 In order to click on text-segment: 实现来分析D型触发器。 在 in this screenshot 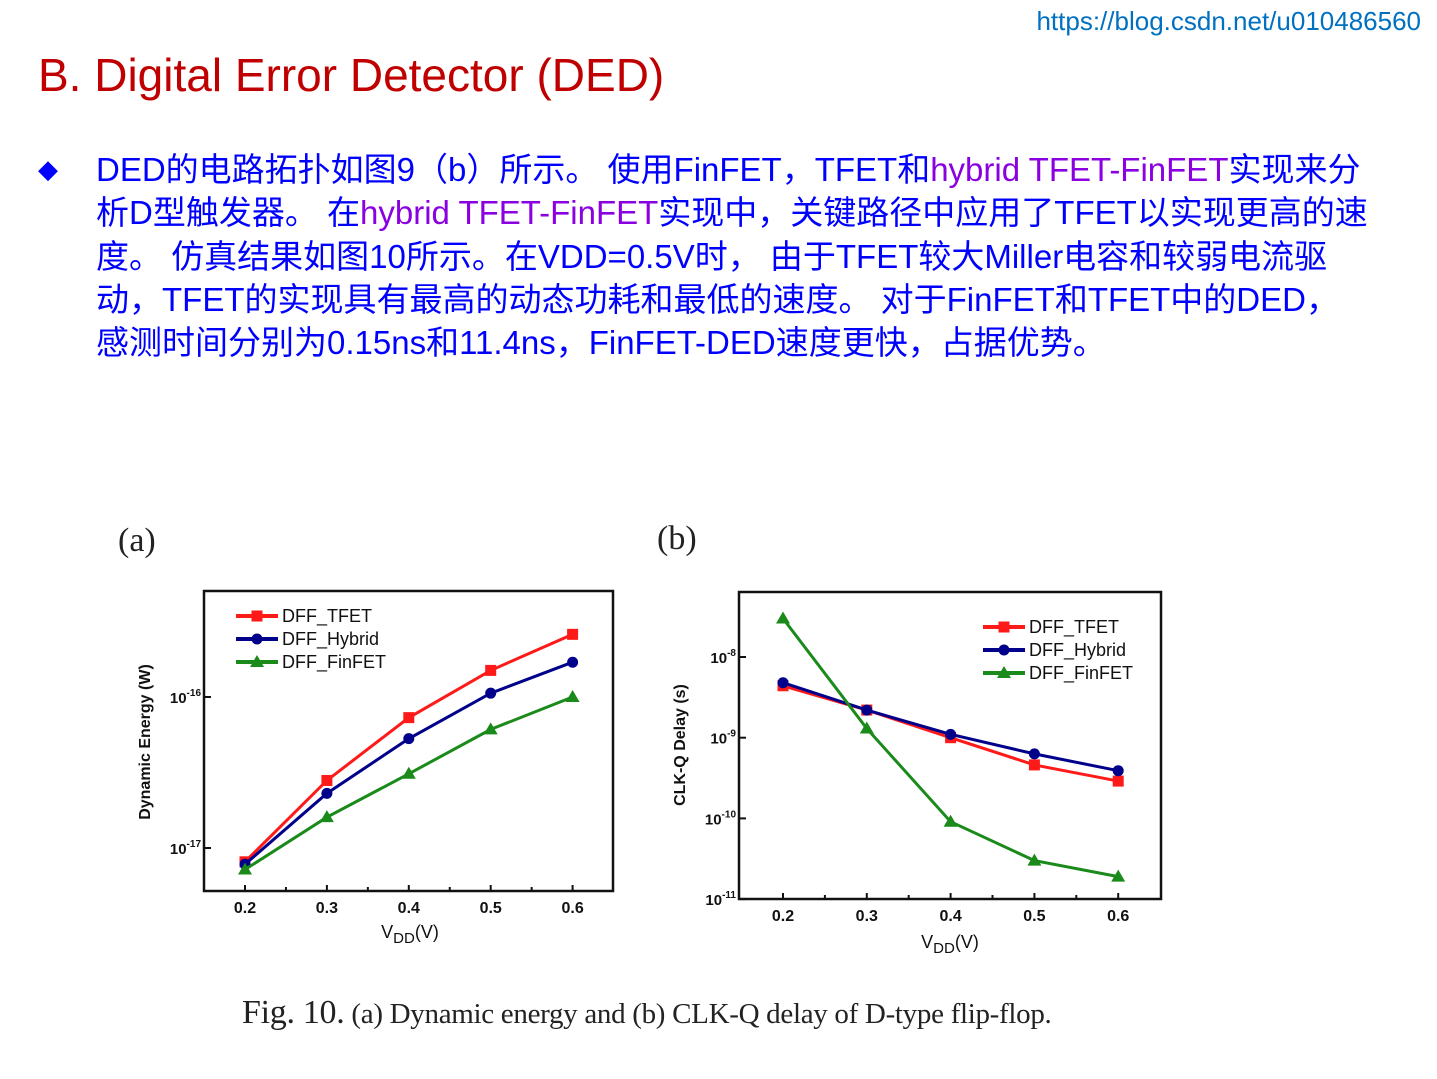, I will do `click(728, 191)`.